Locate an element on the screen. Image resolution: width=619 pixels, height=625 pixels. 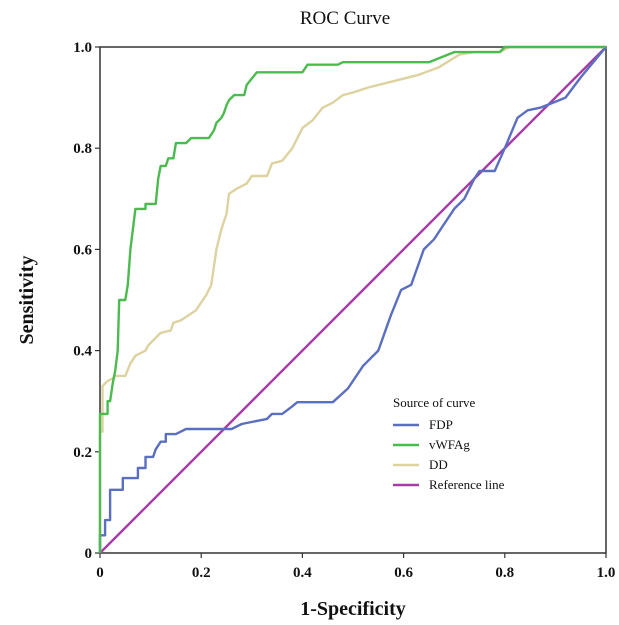
x-tick-label: 0 is located at coordinates (100, 573).